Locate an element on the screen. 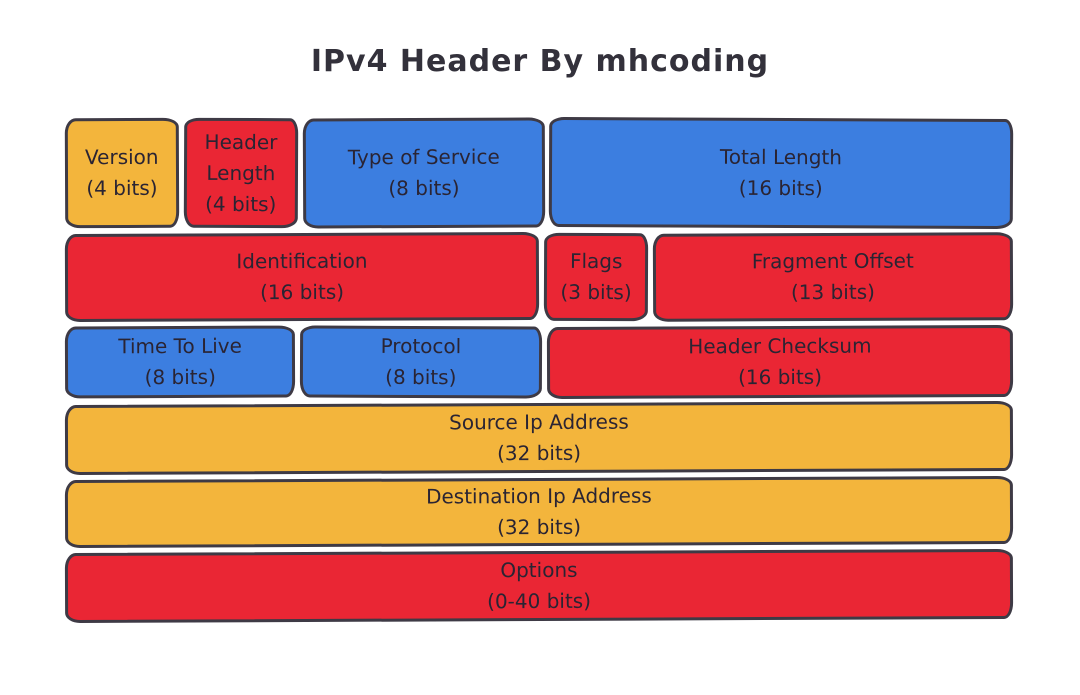 The height and width of the screenshot is (695, 1080). field-fragment-offset-bits: (13 bits) is located at coordinates (833, 292).